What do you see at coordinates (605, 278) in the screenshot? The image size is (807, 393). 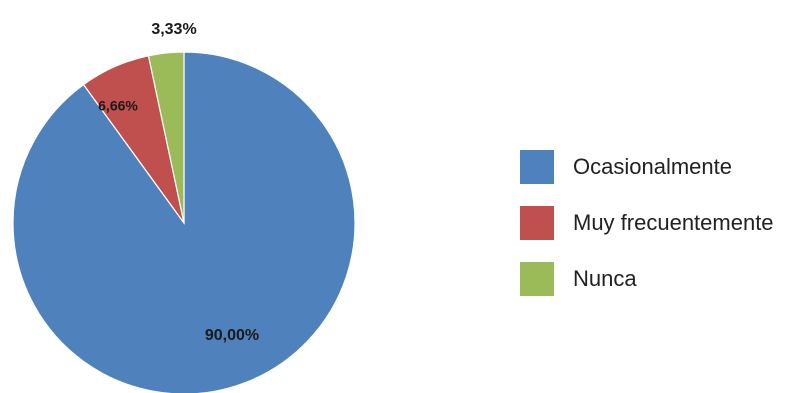 I see `legend-label-nunca: Nunca` at bounding box center [605, 278].